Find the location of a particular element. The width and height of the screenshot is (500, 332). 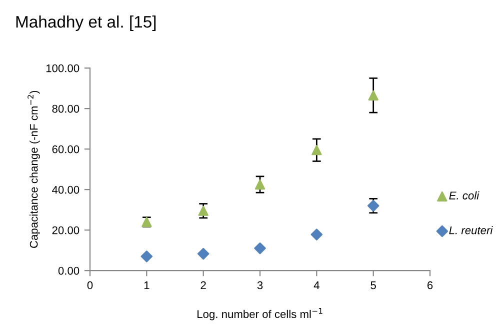

x-tick-label: 3 is located at coordinates (260, 285).